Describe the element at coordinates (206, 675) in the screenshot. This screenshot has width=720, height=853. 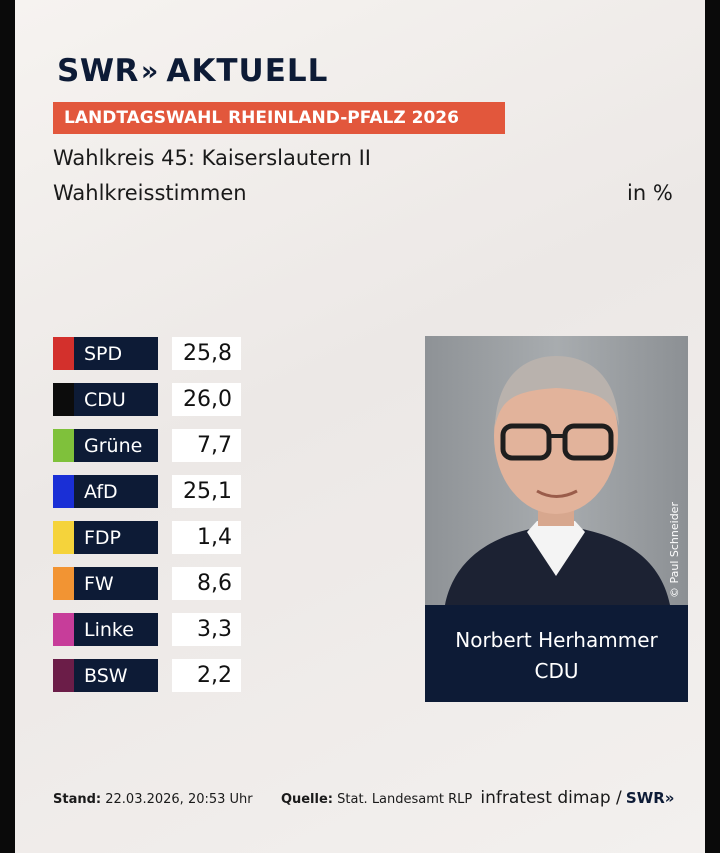
I see `party-value: 2,2` at that location.